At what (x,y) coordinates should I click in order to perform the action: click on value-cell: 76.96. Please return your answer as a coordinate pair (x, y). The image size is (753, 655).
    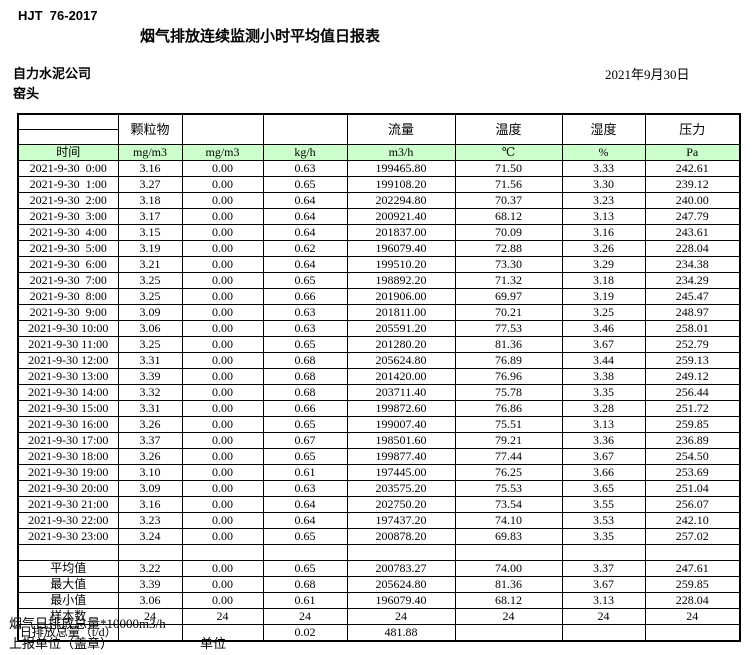
    Looking at the image, I should click on (508, 376).